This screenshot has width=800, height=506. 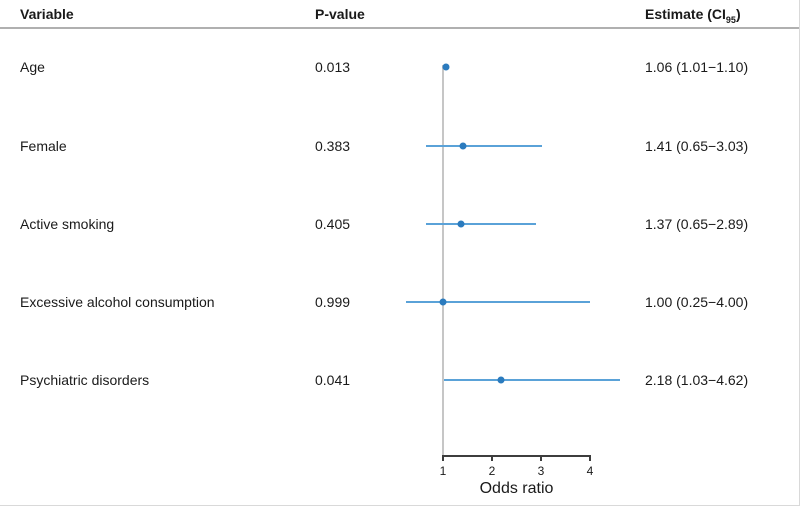 I want to click on variable-label: Active smoking, so click(x=67, y=224).